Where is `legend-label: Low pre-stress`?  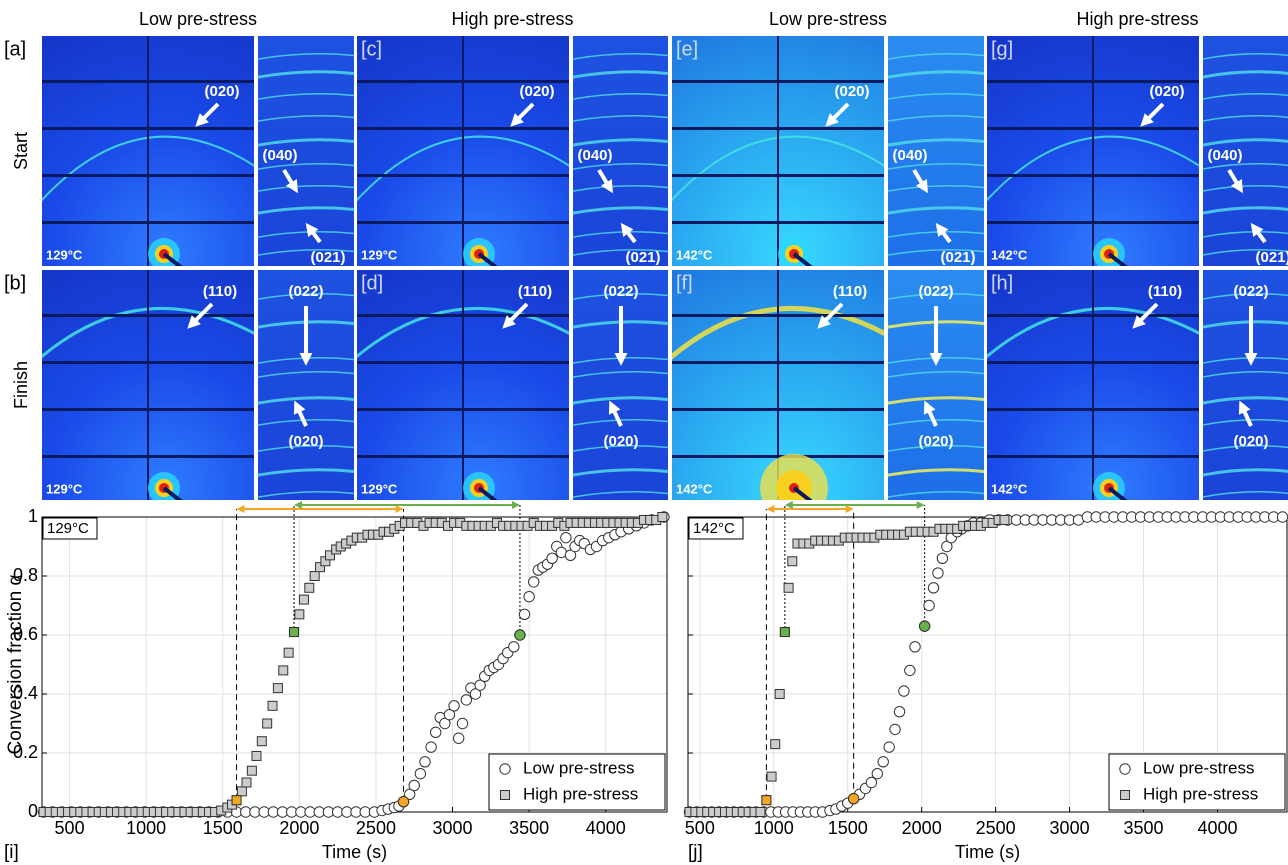 legend-label: Low pre-stress is located at coordinates (578, 767).